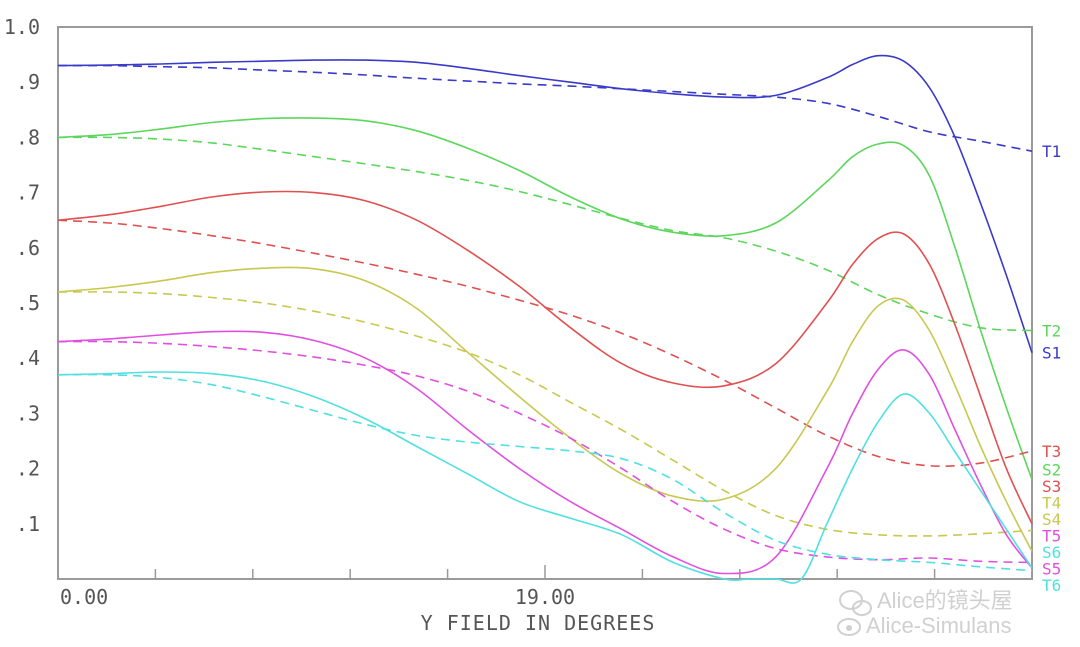  I want to click on legend-label-s3: S3, so click(1051, 486).